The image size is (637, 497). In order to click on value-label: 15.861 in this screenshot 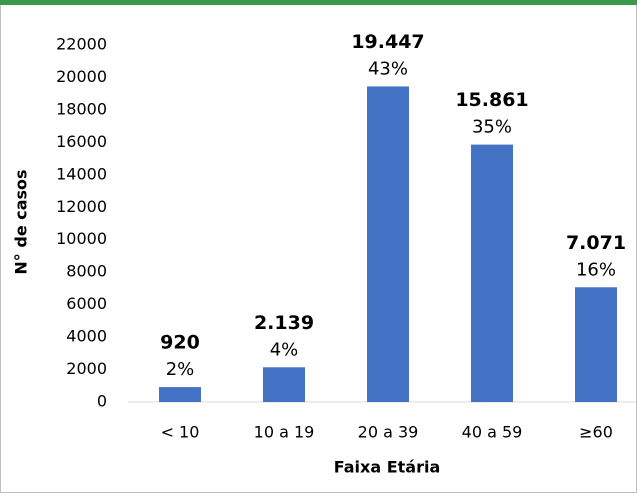, I will do `click(491, 100)`.